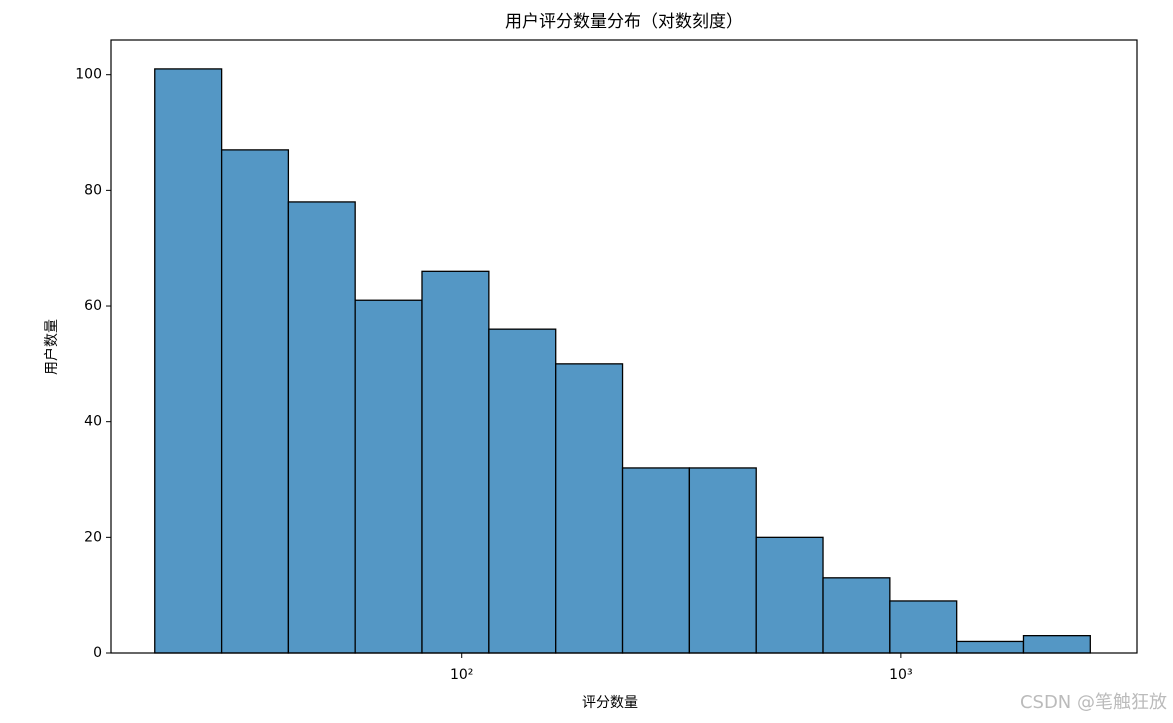 Image resolution: width=1173 pixels, height=723 pixels. Describe the element at coordinates (51, 347) in the screenshot. I see `y-axis-label: 用户数量` at that location.